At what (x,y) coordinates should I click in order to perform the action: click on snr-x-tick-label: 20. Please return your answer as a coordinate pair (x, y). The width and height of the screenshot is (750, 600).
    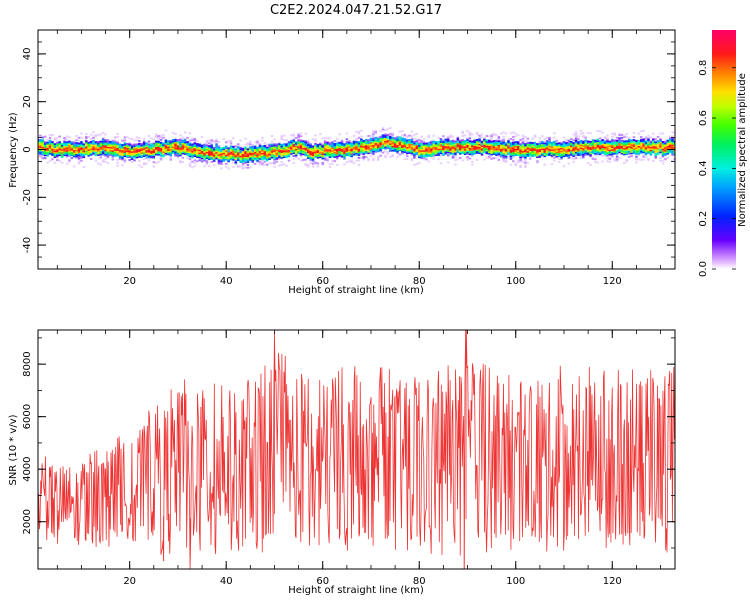
    Looking at the image, I should click on (129, 581).